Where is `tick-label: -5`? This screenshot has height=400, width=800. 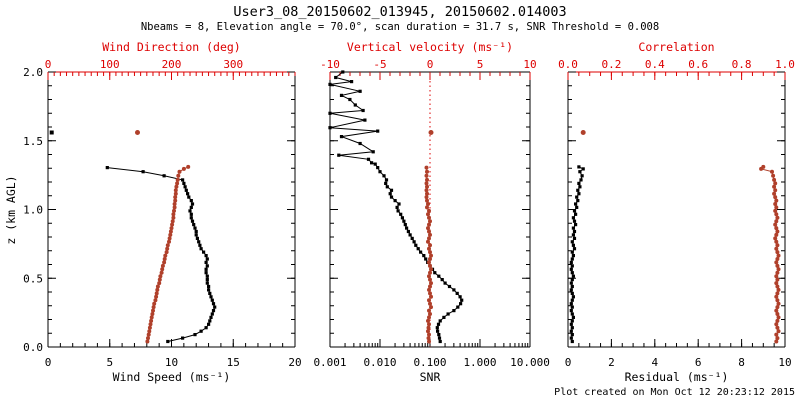 tick-label: -5 is located at coordinates (379, 64).